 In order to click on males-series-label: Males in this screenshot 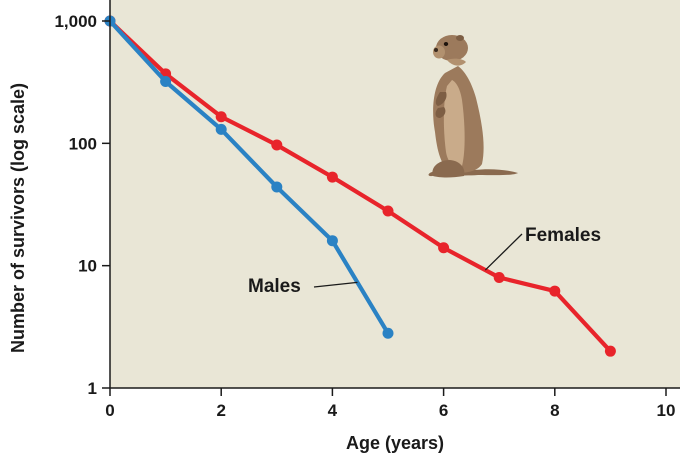, I will do `click(274, 286)`.